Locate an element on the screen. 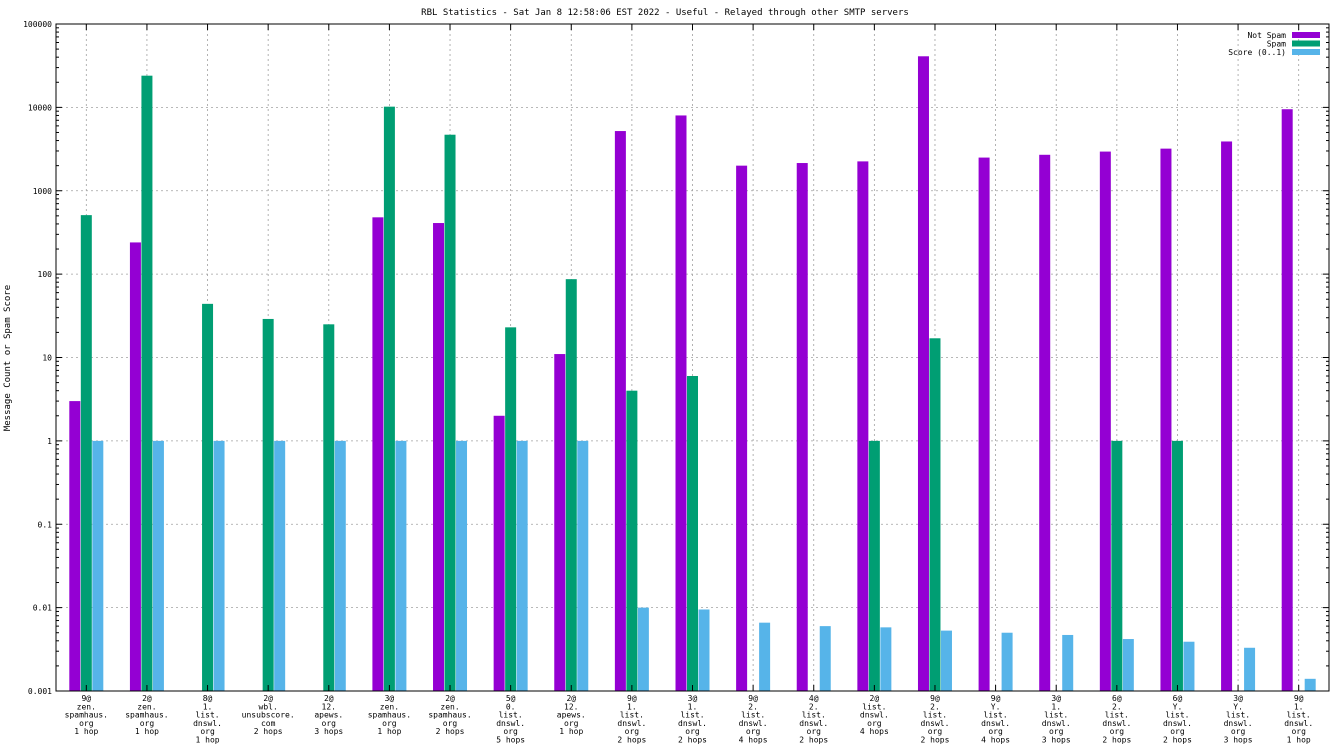 The image size is (1344, 756). x-tick-label: 6@ Y. list. dnswl. org 2 hops is located at coordinates (1177, 719).